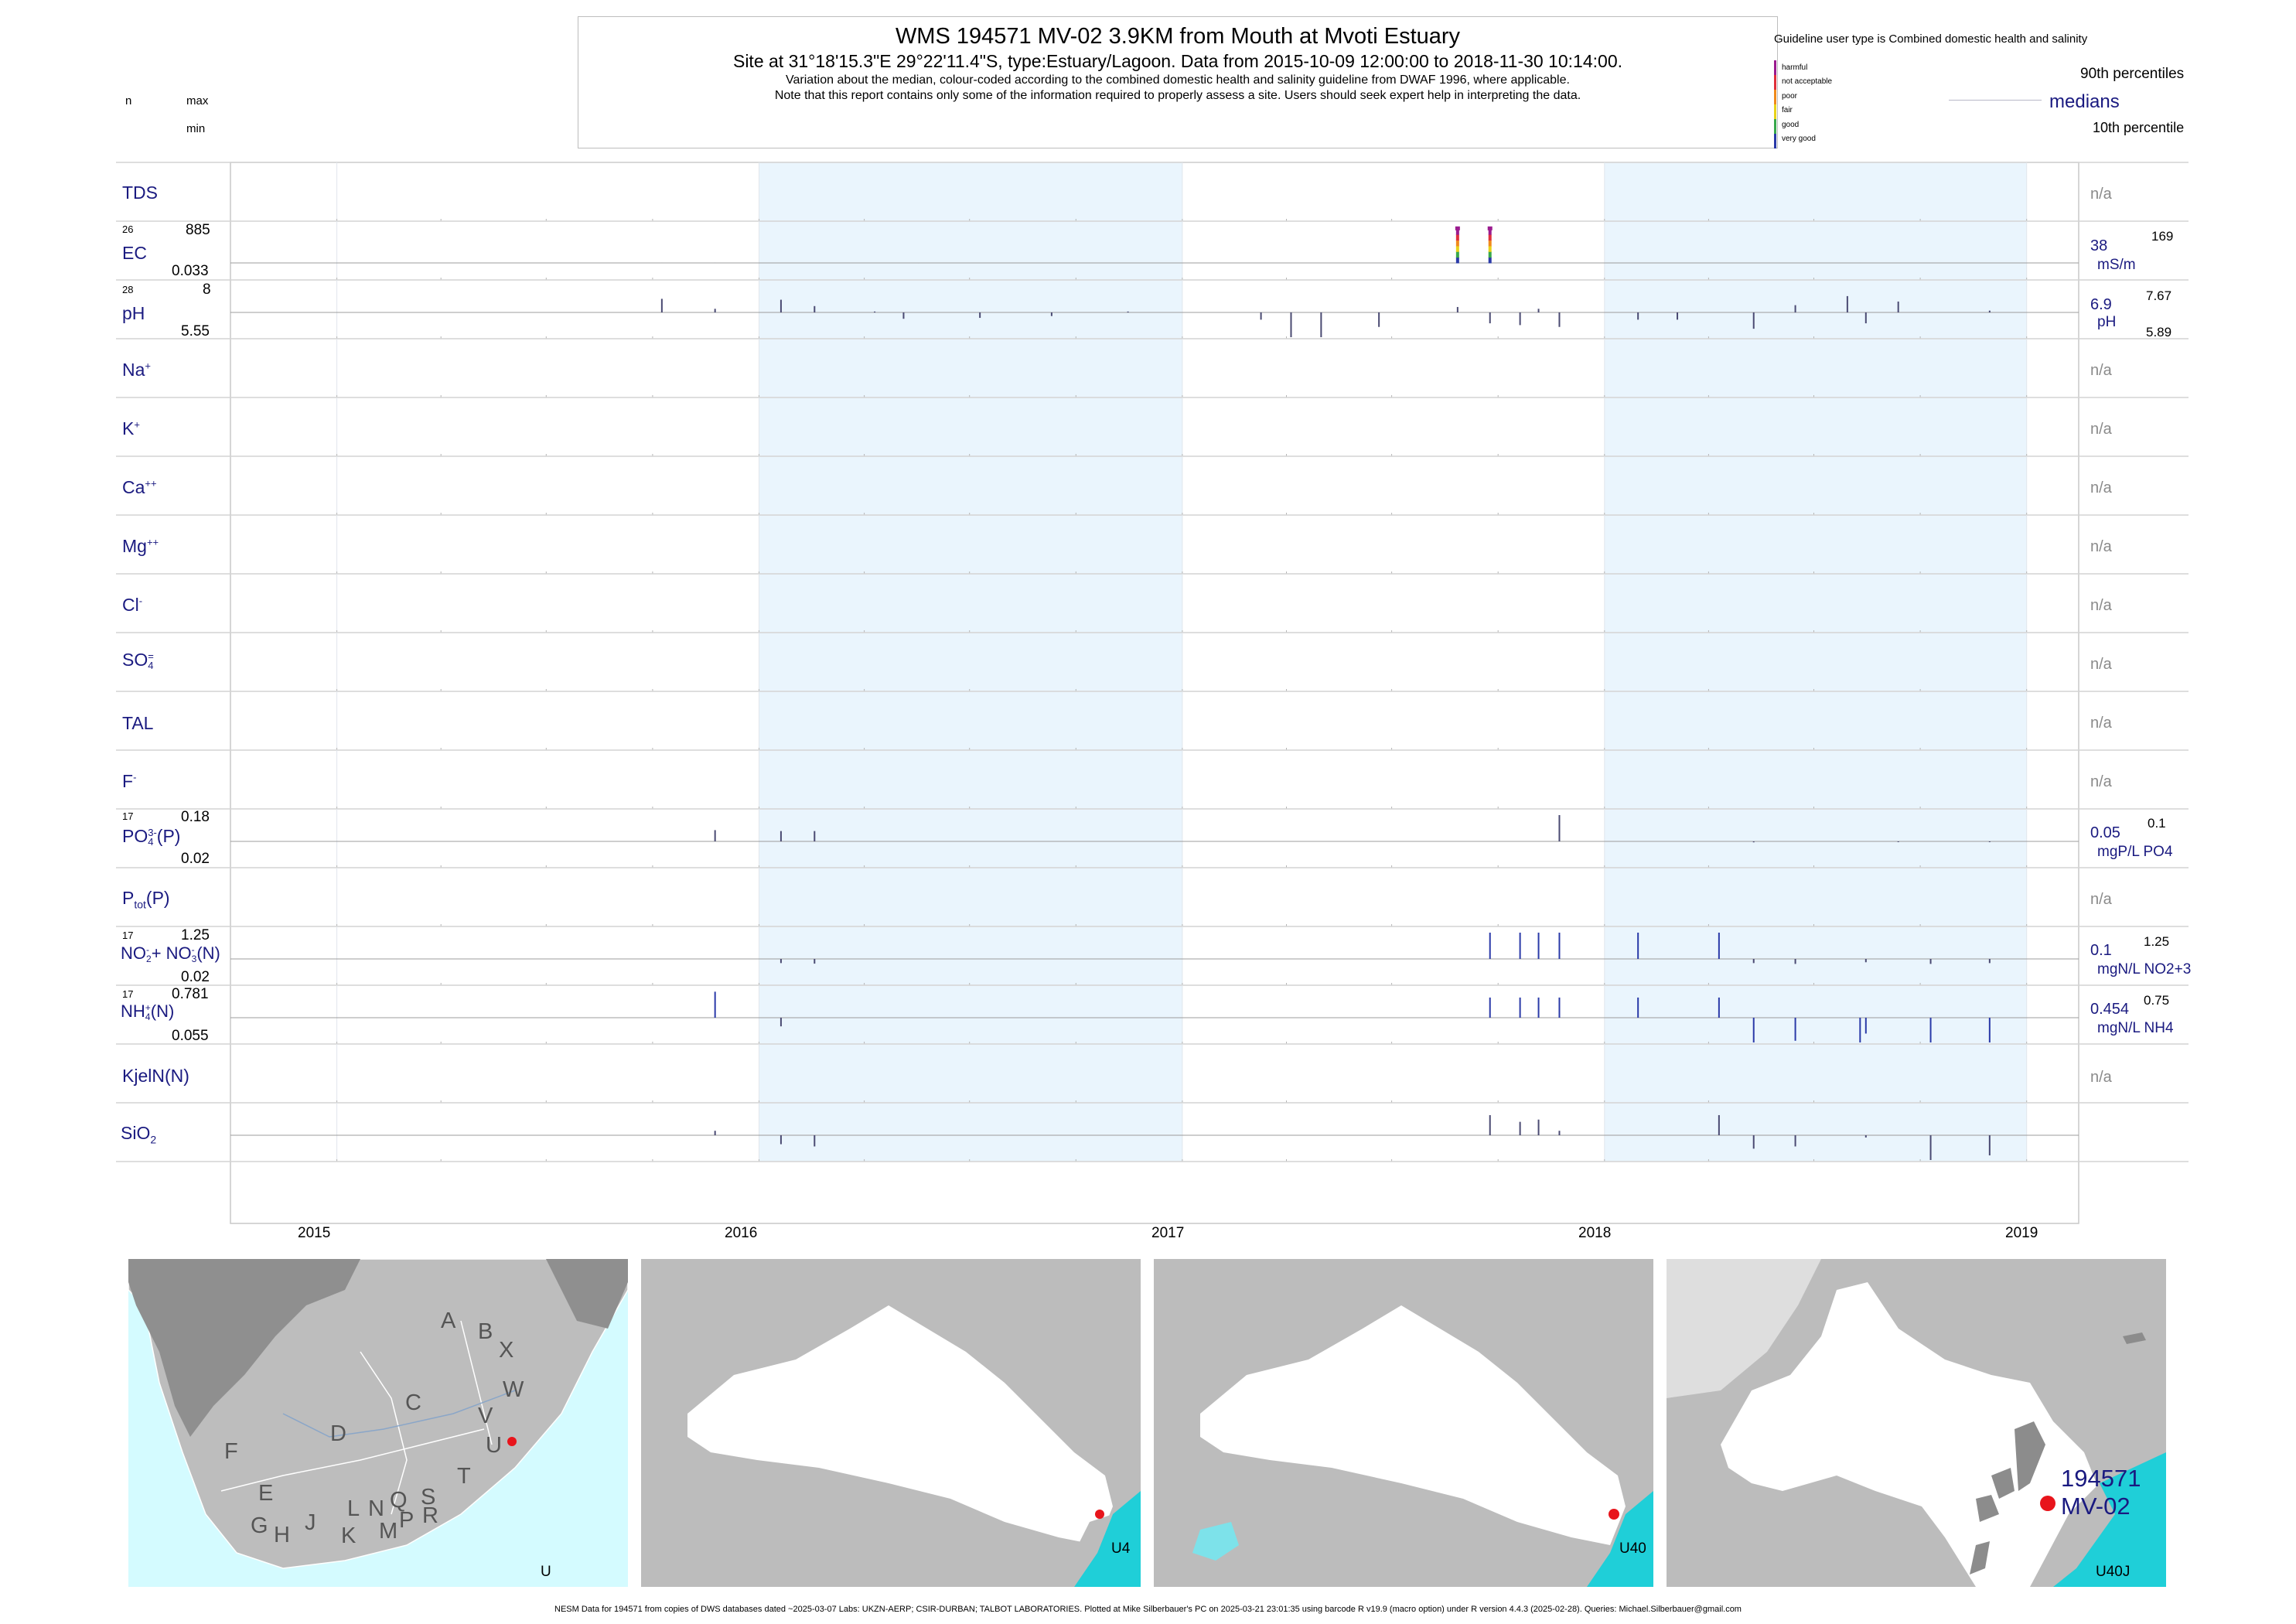  I want to click on region-letter-c: C, so click(413, 1402).